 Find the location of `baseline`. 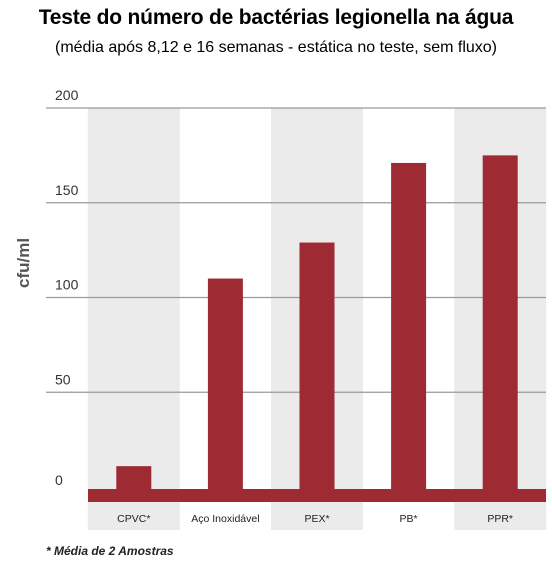

baseline is located at coordinates (317, 495).